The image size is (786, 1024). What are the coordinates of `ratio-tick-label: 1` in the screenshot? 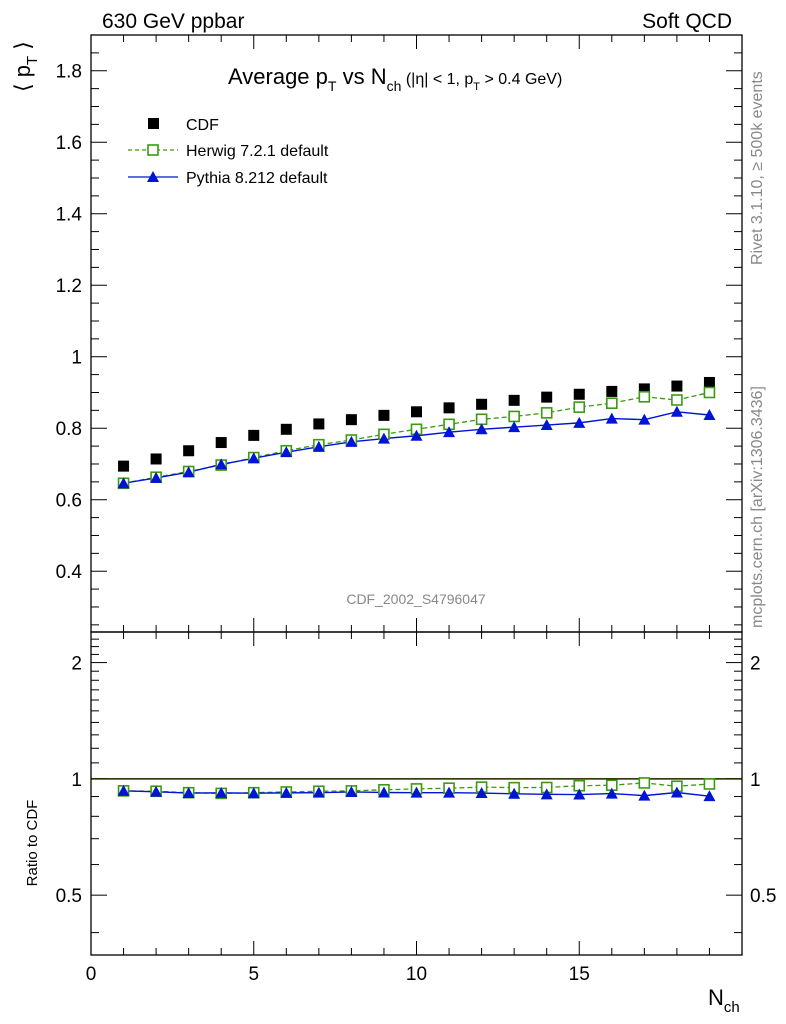 It's located at (76, 780).